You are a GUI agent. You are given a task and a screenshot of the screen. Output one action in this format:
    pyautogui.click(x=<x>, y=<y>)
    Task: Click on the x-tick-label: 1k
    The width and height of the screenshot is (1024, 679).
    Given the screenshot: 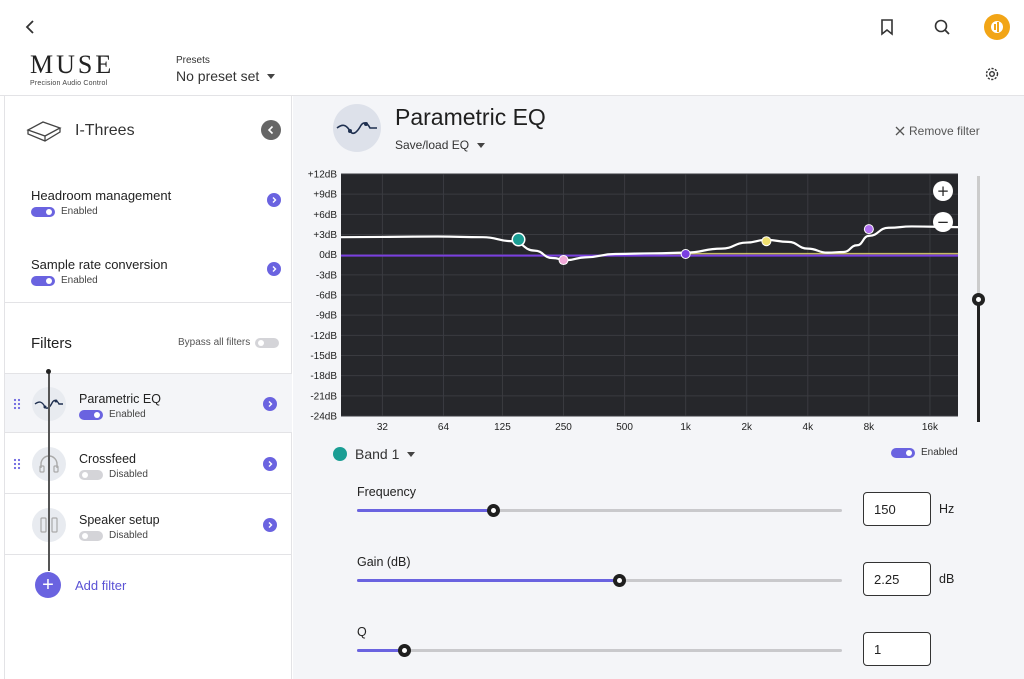 What is the action you would take?
    pyautogui.click(x=686, y=427)
    